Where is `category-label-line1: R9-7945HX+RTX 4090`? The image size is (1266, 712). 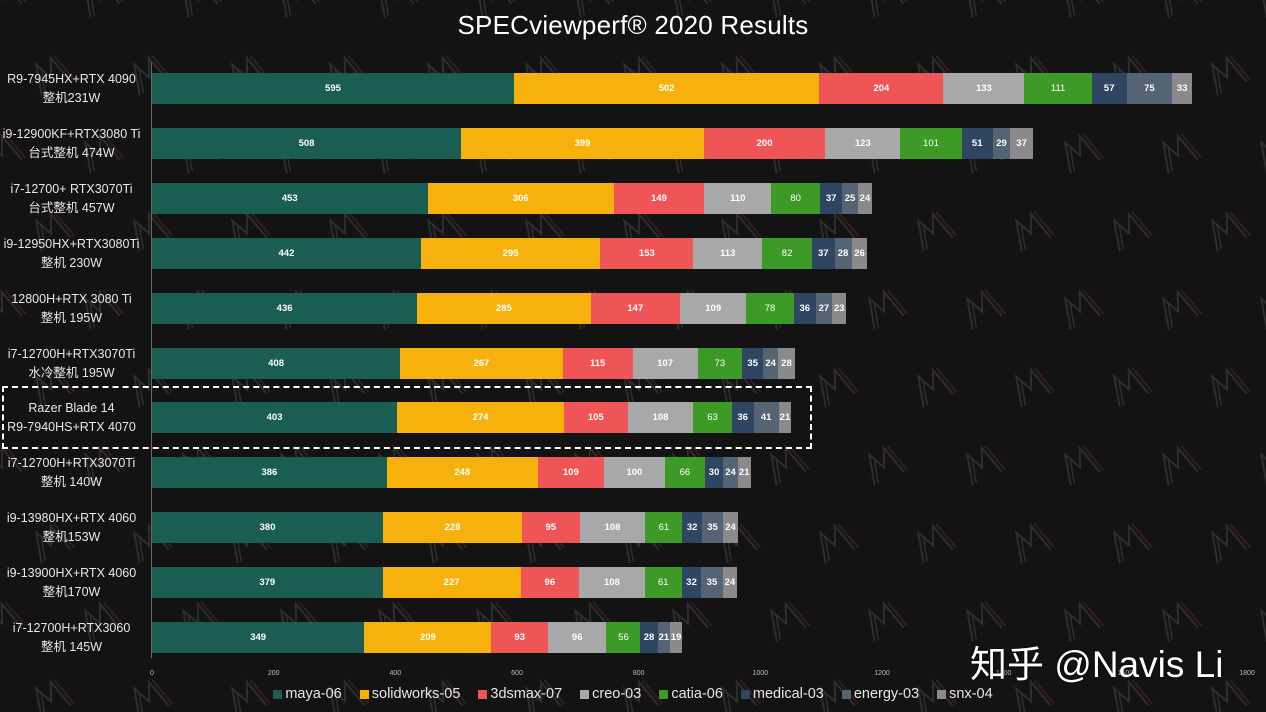 category-label-line1: R9-7945HX+RTX 4090 is located at coordinates (71, 79).